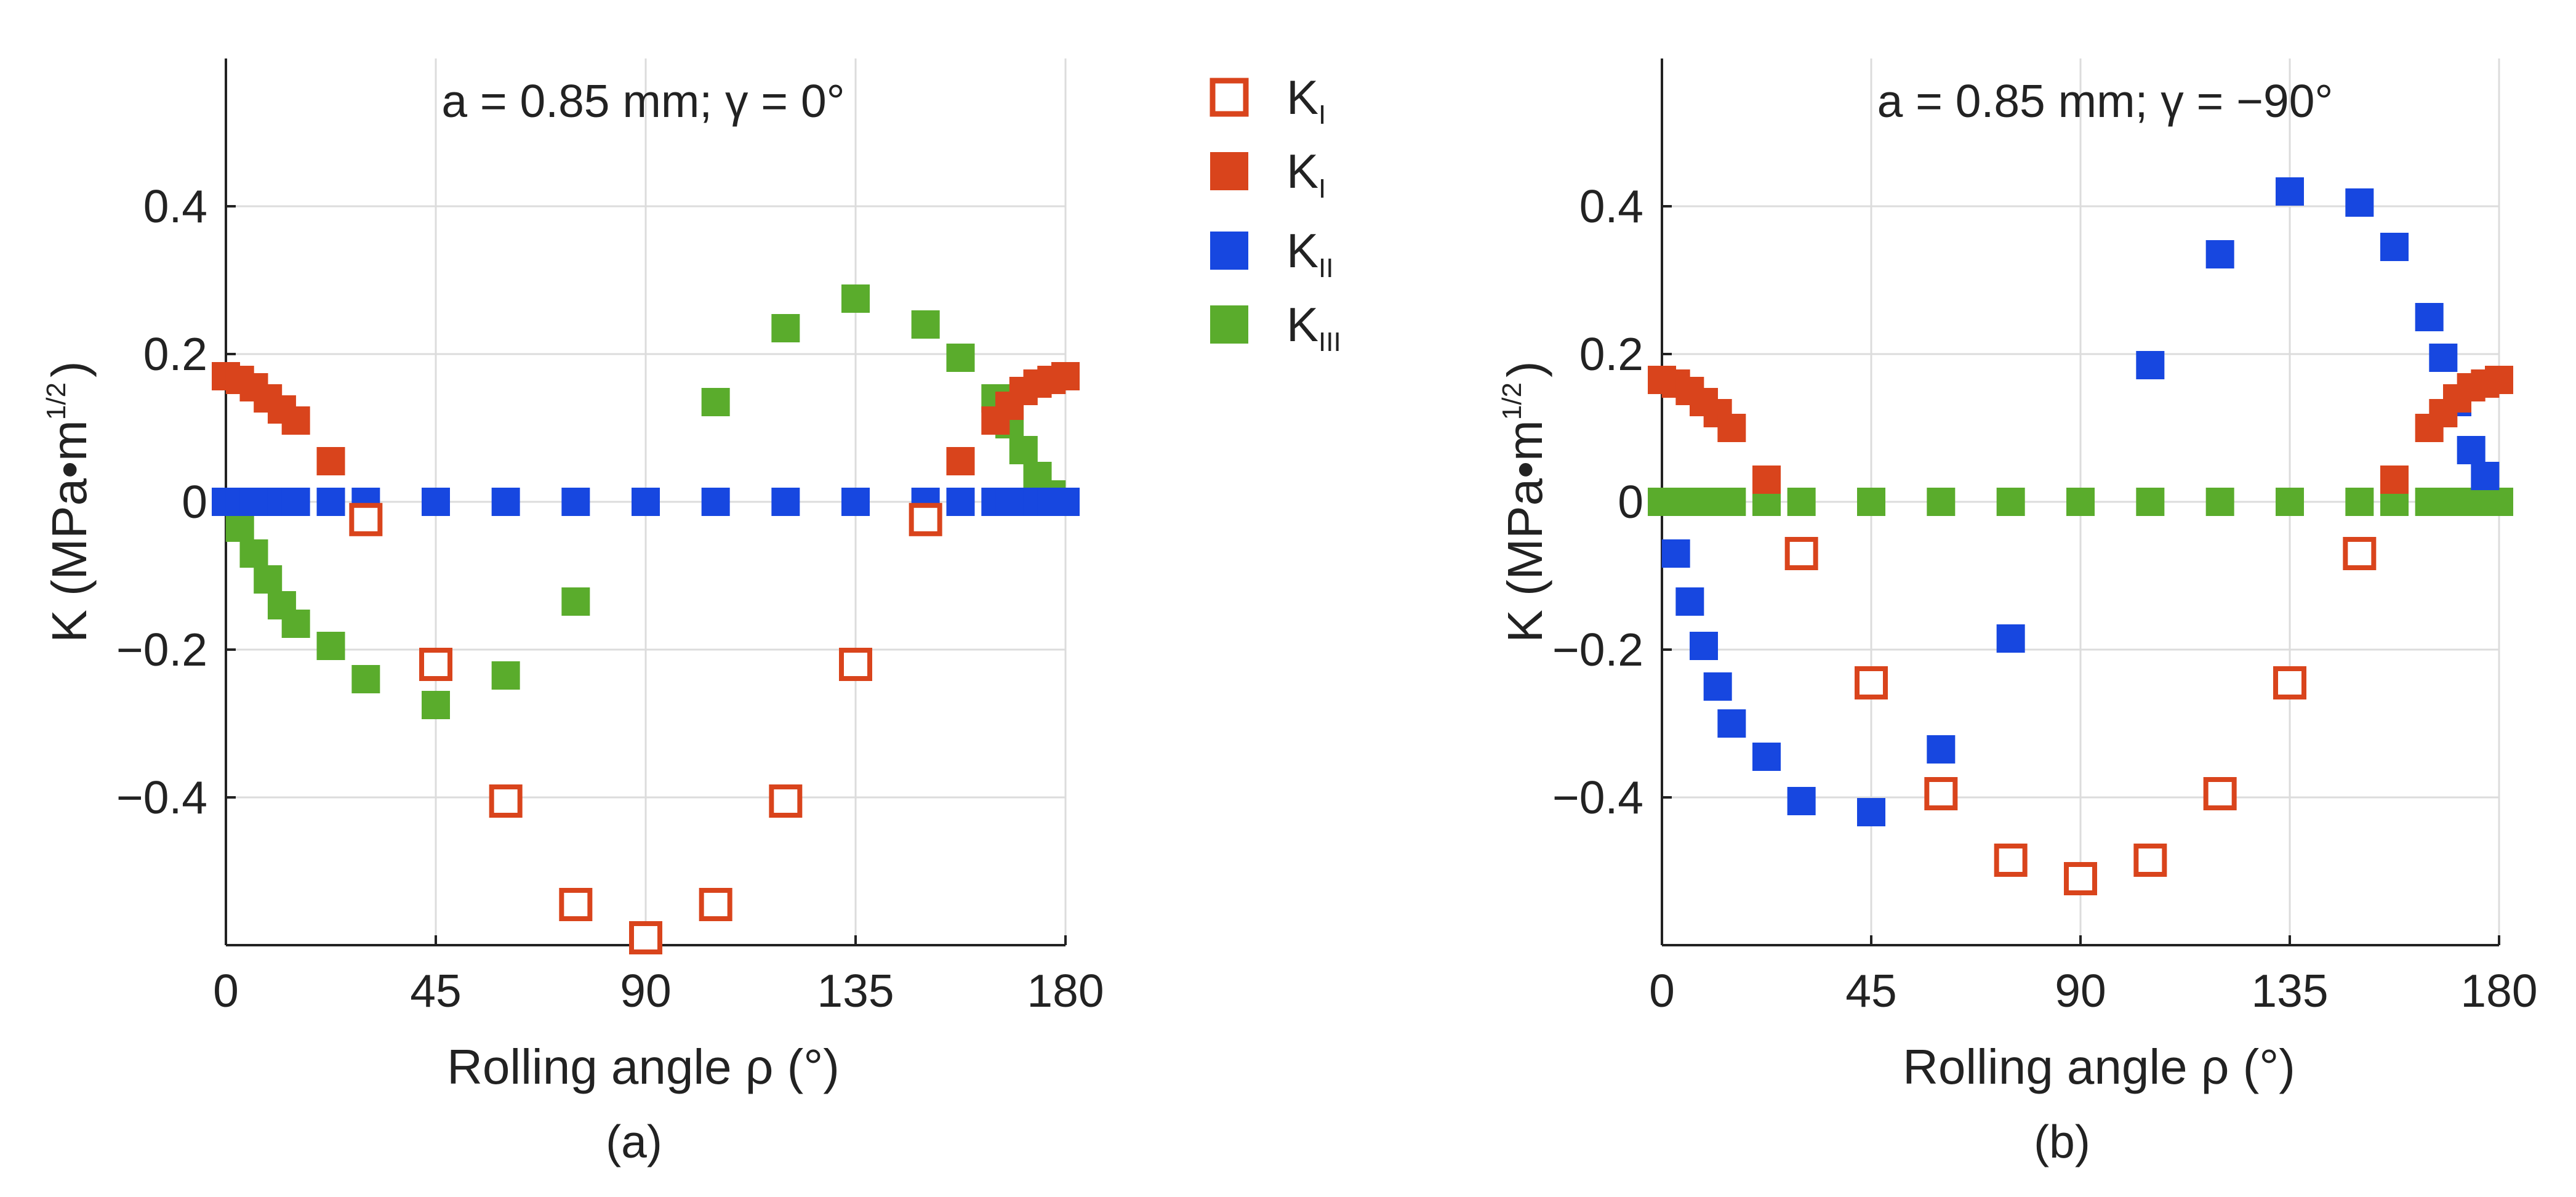 The height and width of the screenshot is (1197, 2576). What do you see at coordinates (1268, 174) in the screenshot?
I see `legend-entry-ki-filled: KI` at bounding box center [1268, 174].